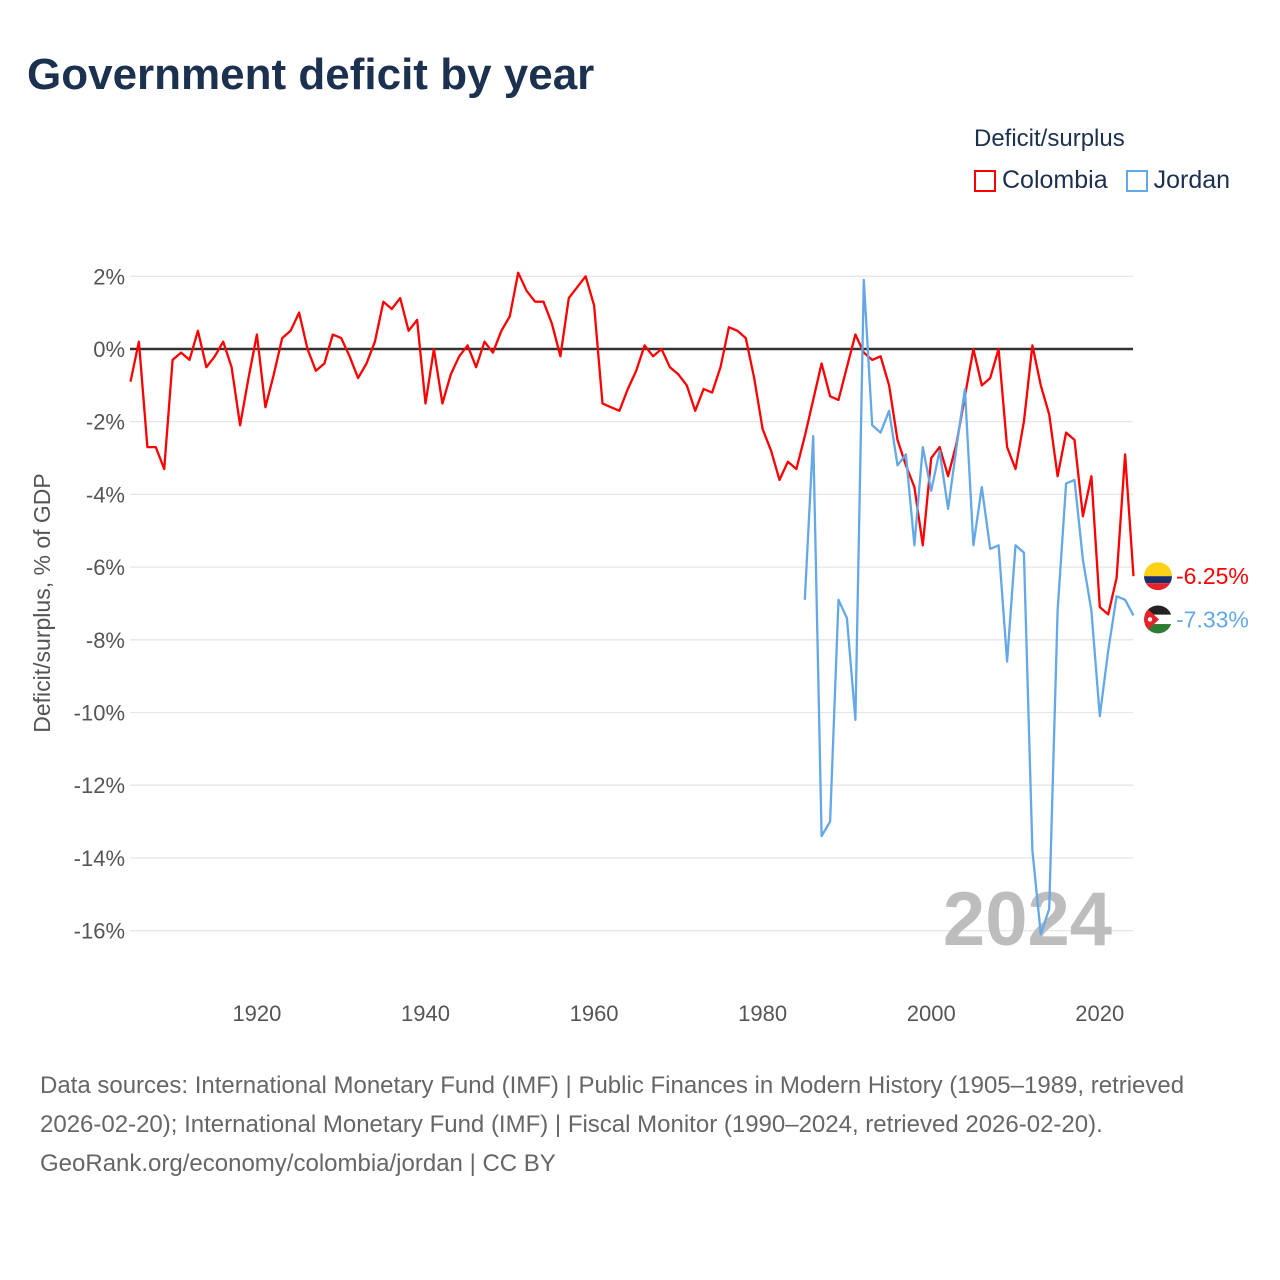  Describe the element at coordinates (985, 180) in the screenshot. I see `legend-swatch-colombia` at that location.